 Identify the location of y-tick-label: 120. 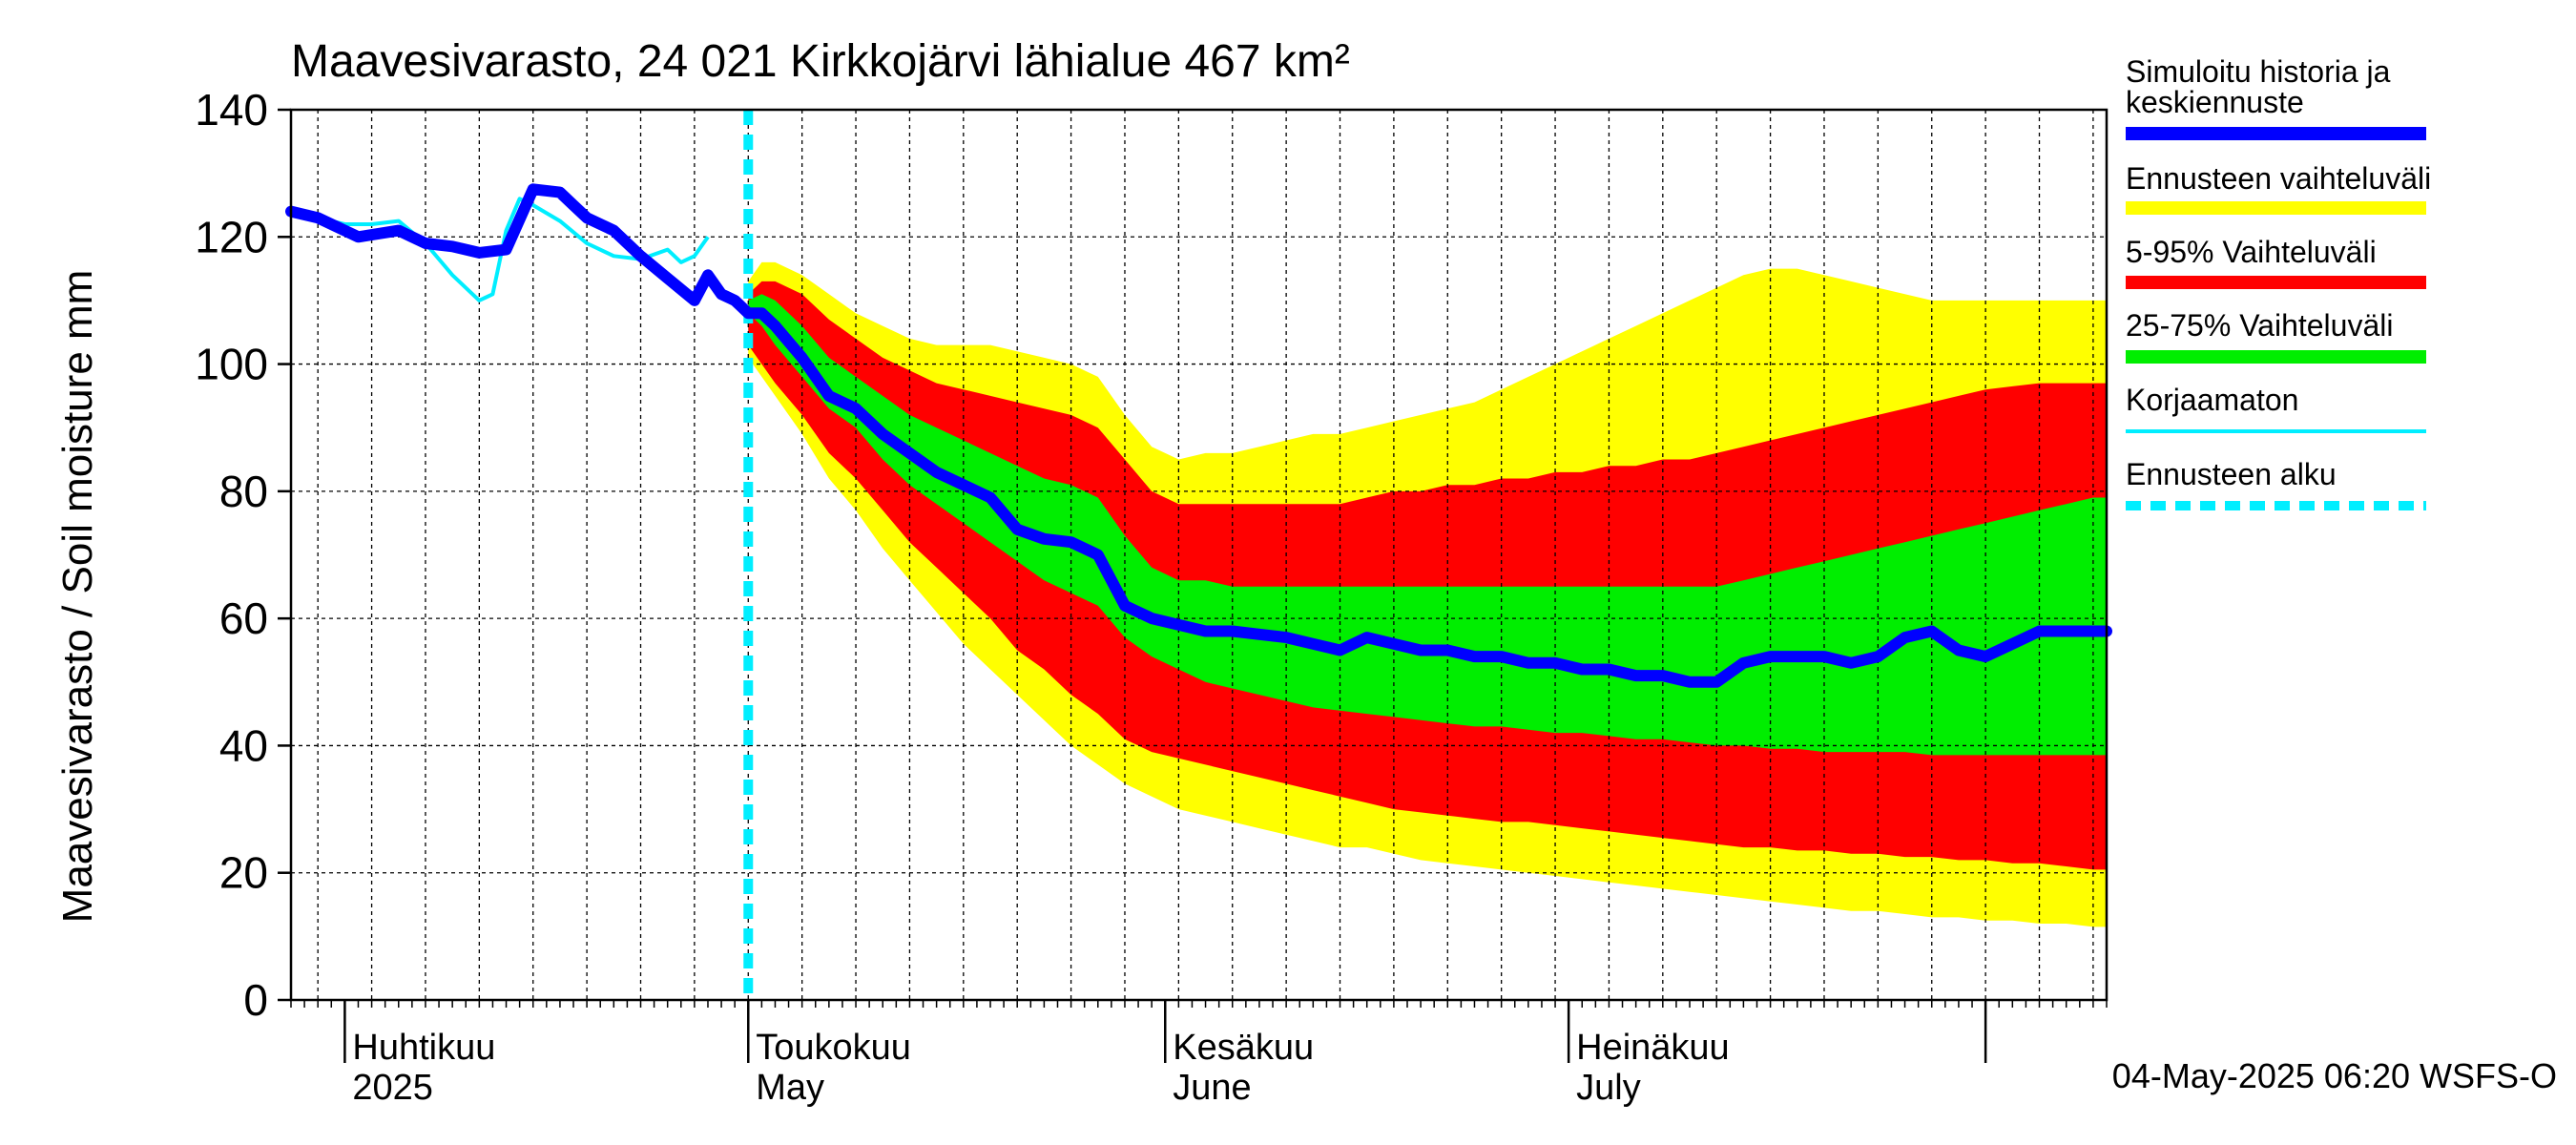
(231, 237).